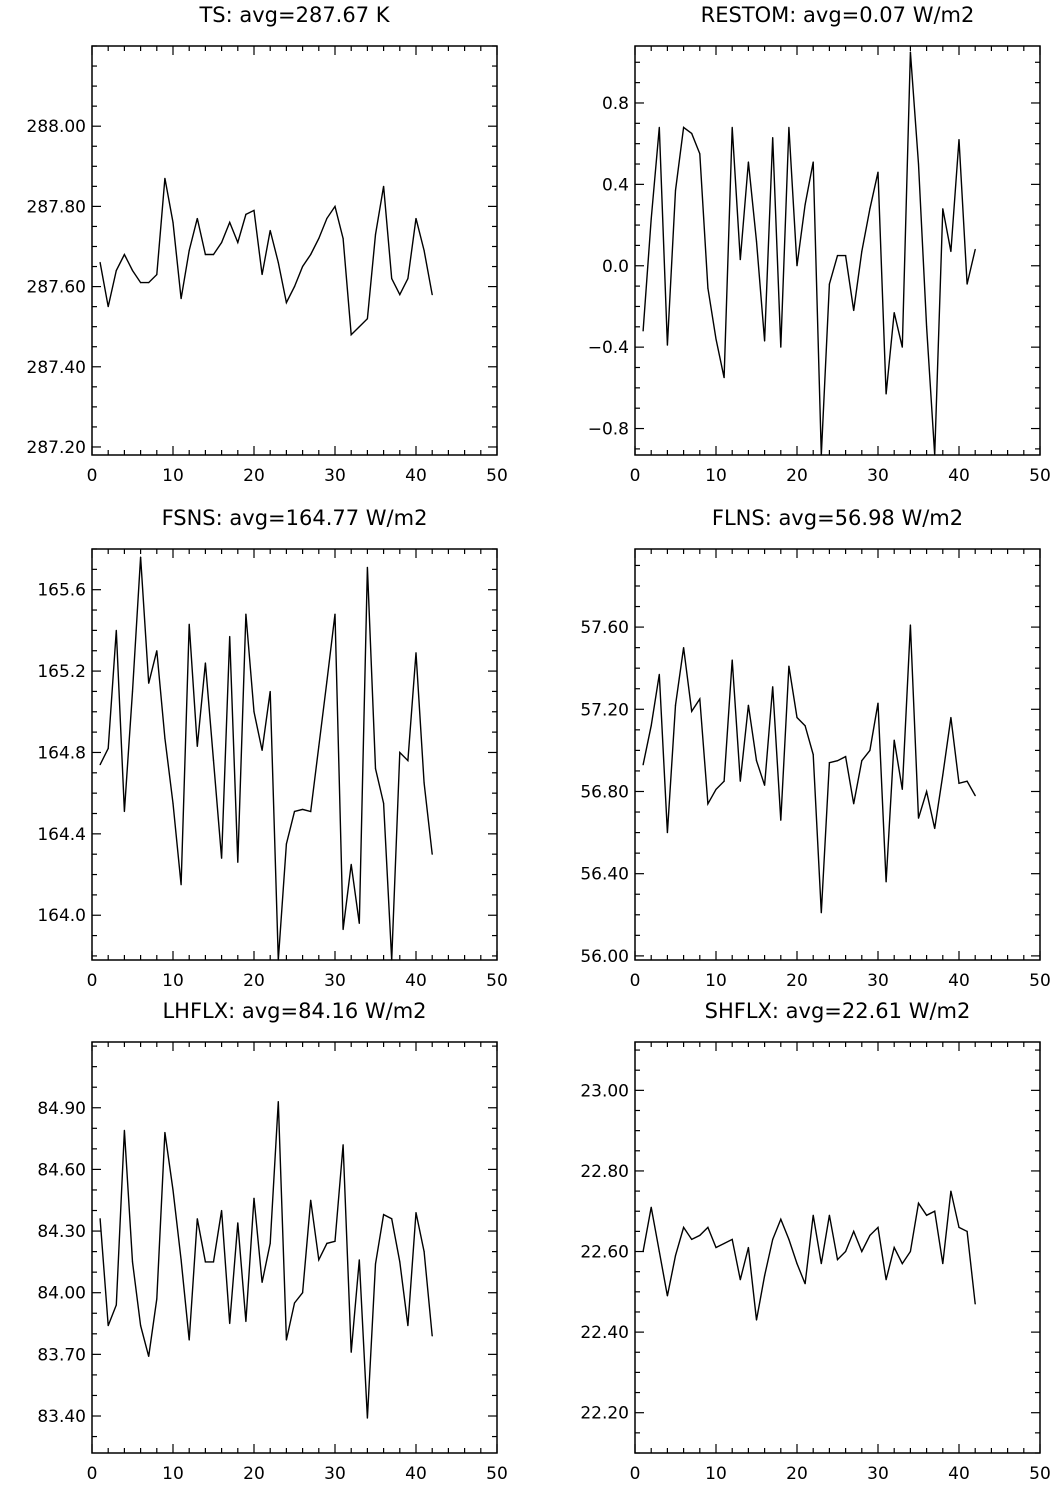 The image size is (1054, 1494). Describe the element at coordinates (61, 591) in the screenshot. I see `y-tick-label: 165.6` at that location.